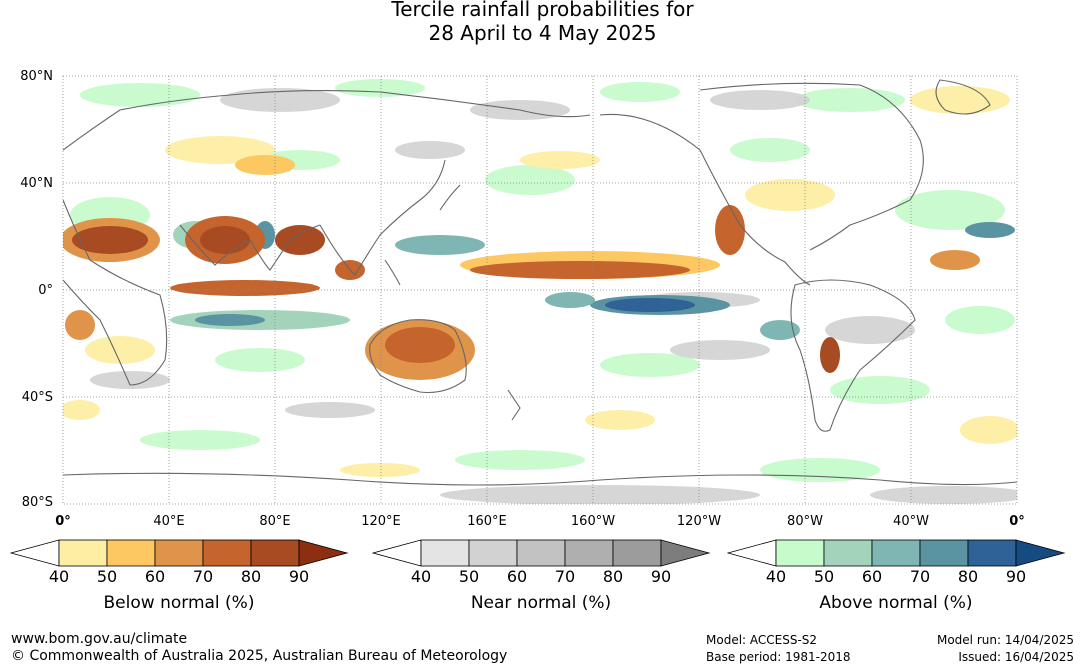 The image size is (1085, 667). I want to click on below-normal-tick: 70, so click(203, 576).